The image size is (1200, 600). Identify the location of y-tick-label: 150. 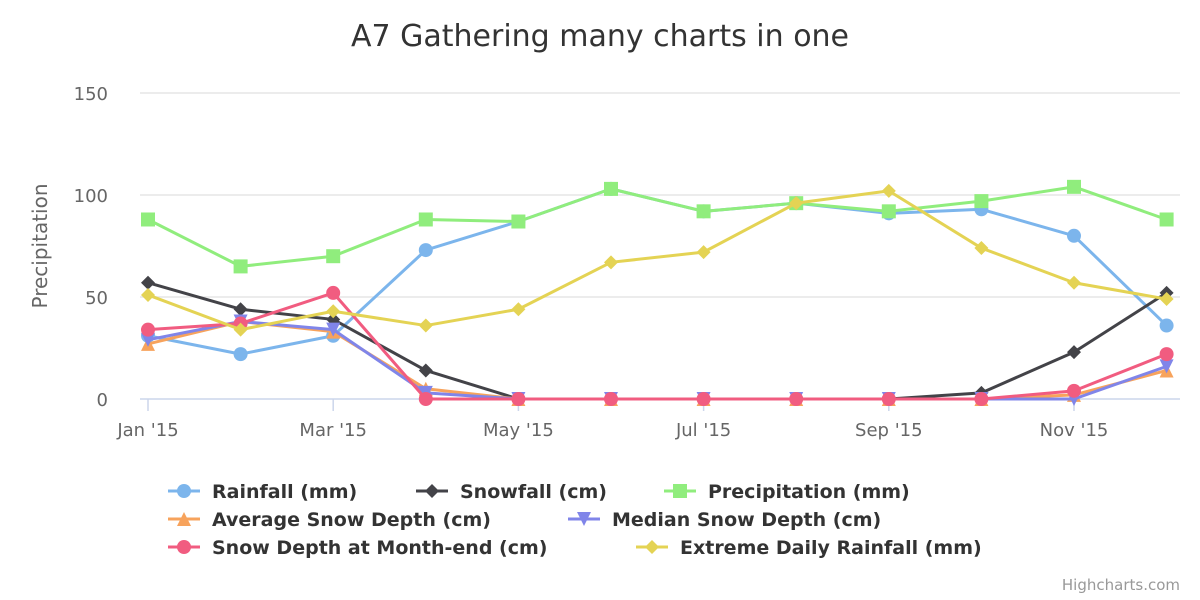
(91, 94).